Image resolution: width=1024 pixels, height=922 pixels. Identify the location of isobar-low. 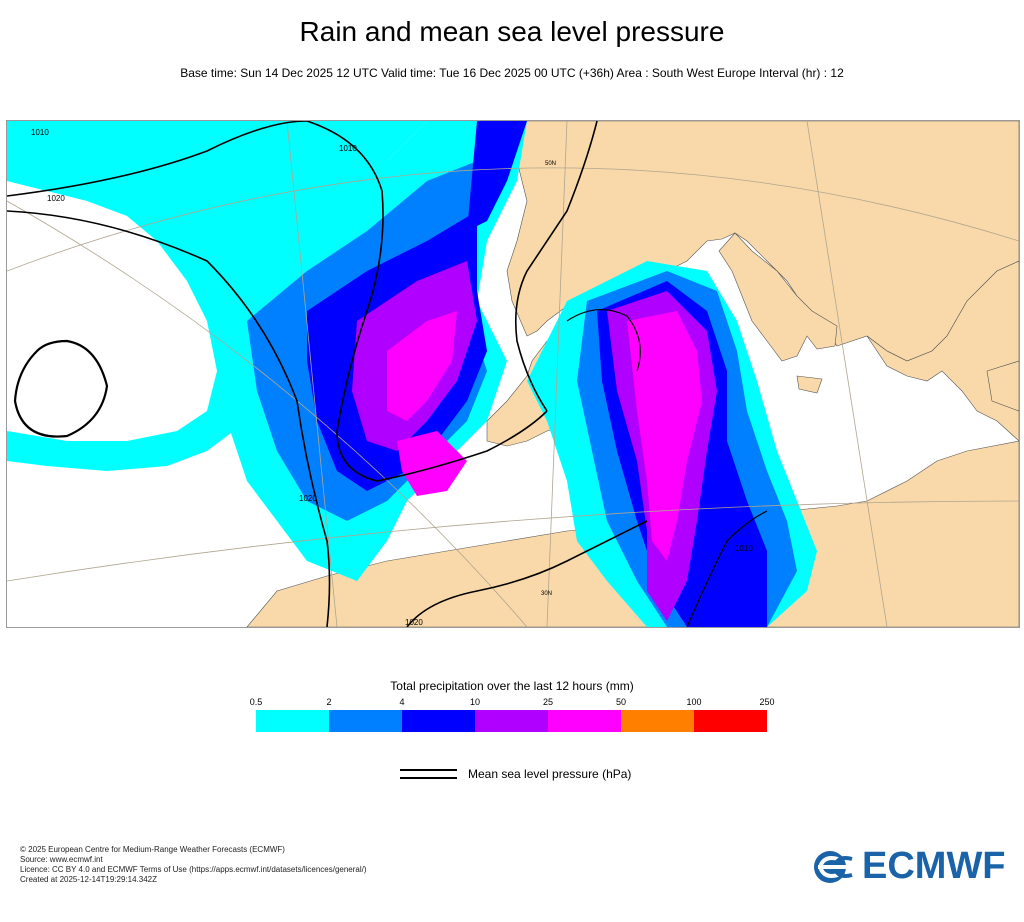
(61, 388).